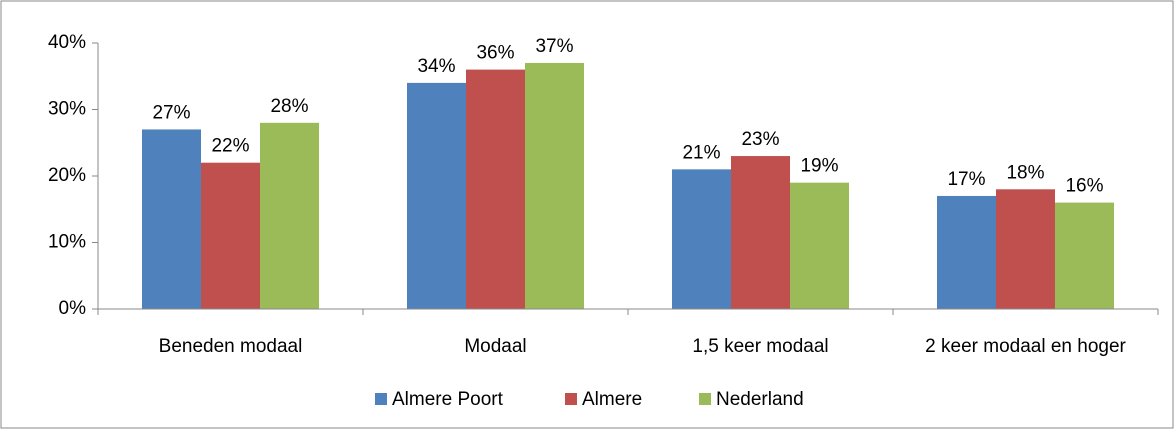 This screenshot has width=1175, height=430. What do you see at coordinates (612, 399) in the screenshot?
I see `legend-label: Almere` at bounding box center [612, 399].